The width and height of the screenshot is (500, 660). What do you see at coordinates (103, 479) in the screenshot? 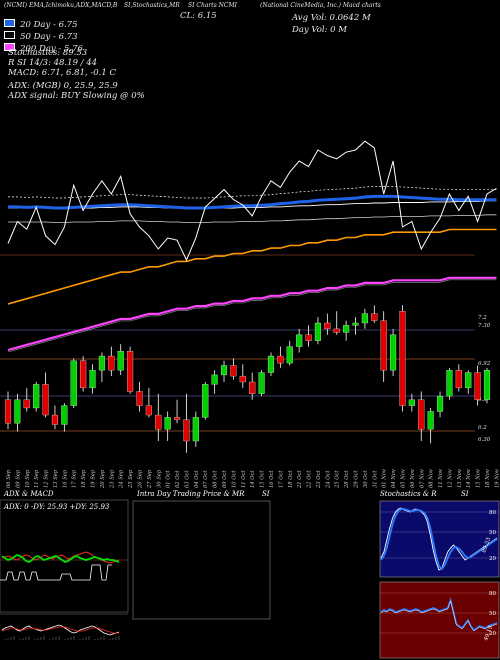
I see `date-tick-label: 20 Sep` at bounding box center [103, 479].